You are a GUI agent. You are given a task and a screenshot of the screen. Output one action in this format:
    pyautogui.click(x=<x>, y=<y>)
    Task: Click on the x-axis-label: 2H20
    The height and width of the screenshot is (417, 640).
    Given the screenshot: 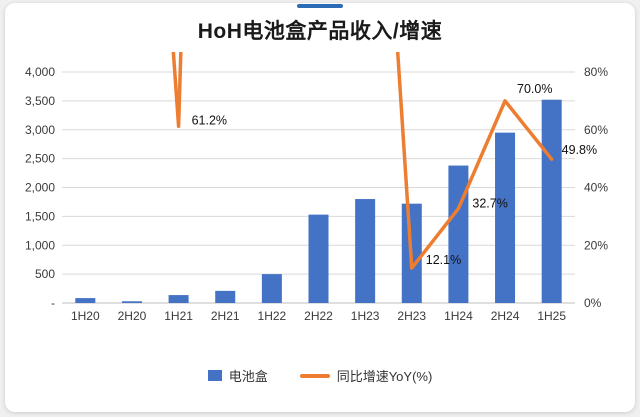 What is the action you would take?
    pyautogui.click(x=132, y=316)
    